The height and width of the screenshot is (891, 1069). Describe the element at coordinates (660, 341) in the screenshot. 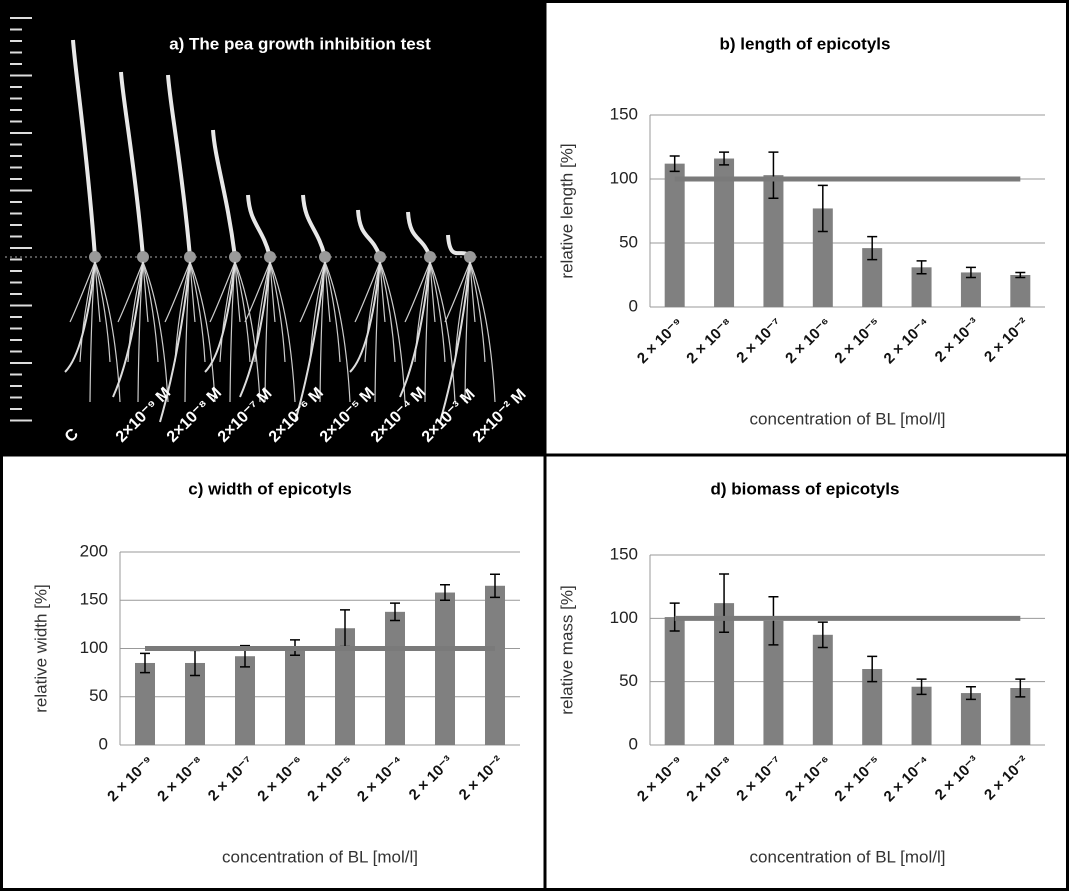

I see `x-tick-label: 2 × 10⁻⁹` at that location.